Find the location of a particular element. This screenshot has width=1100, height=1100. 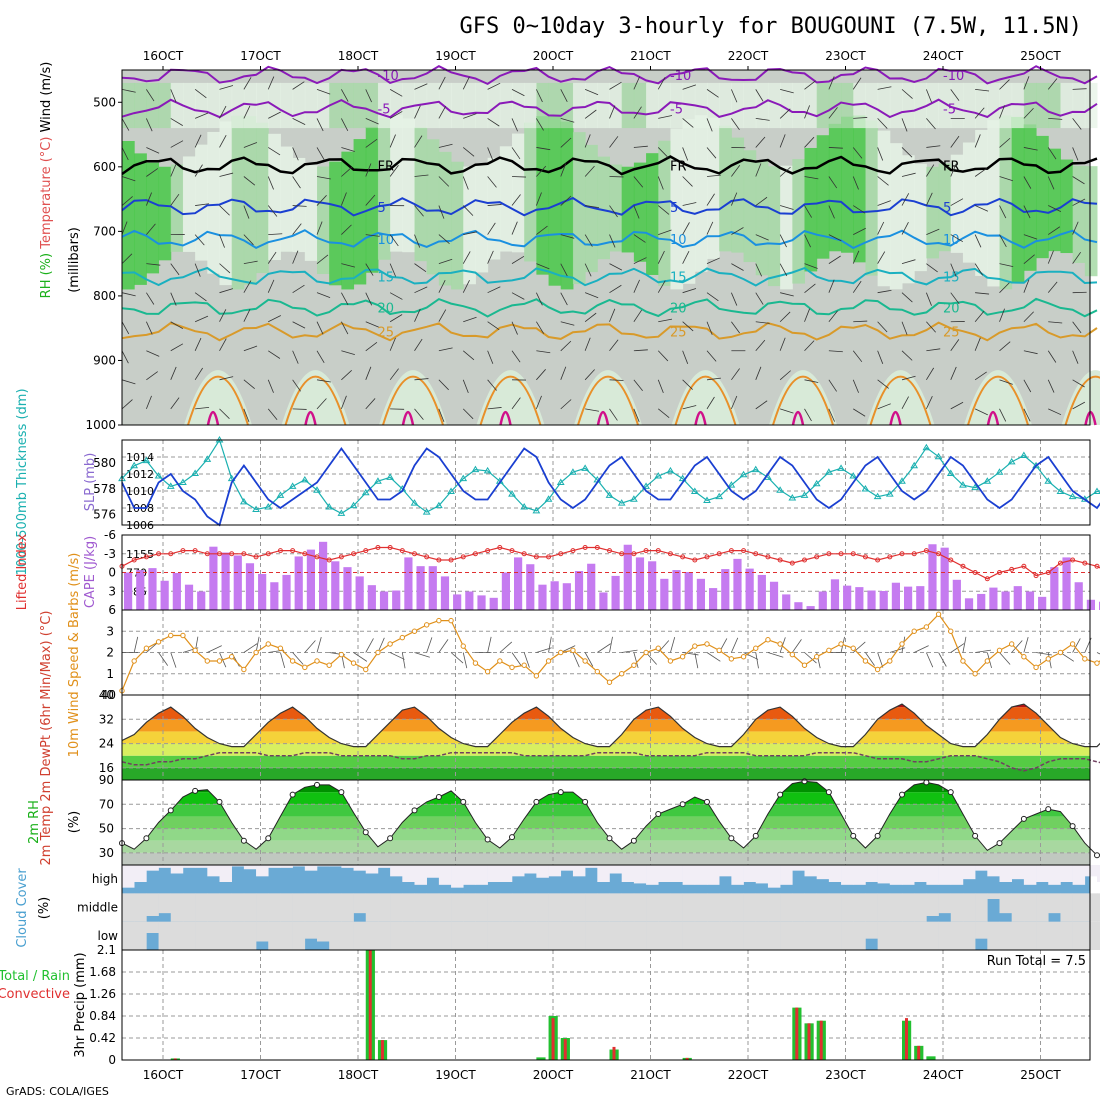

temp-tick-label: 40 is located at coordinates (106, 695).